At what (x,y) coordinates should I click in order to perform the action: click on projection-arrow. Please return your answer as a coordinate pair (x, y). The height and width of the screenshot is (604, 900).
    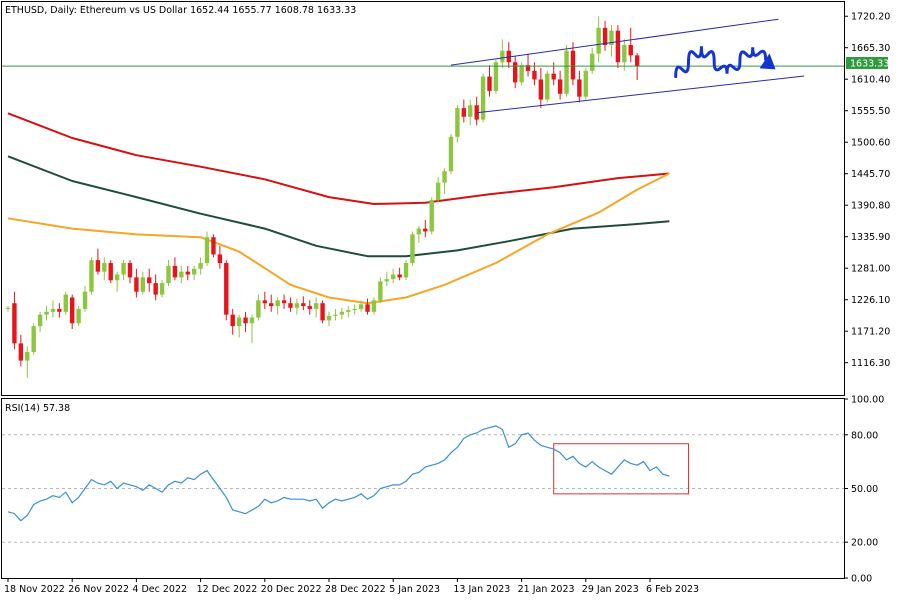
    Looking at the image, I should click on (721, 62).